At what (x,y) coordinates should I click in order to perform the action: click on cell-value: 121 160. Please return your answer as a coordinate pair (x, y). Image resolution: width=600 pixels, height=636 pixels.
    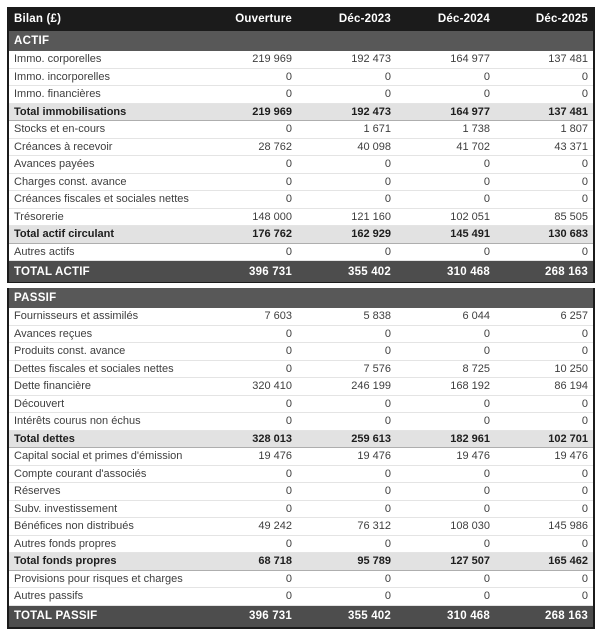
    Looking at the image, I should click on (346, 217).